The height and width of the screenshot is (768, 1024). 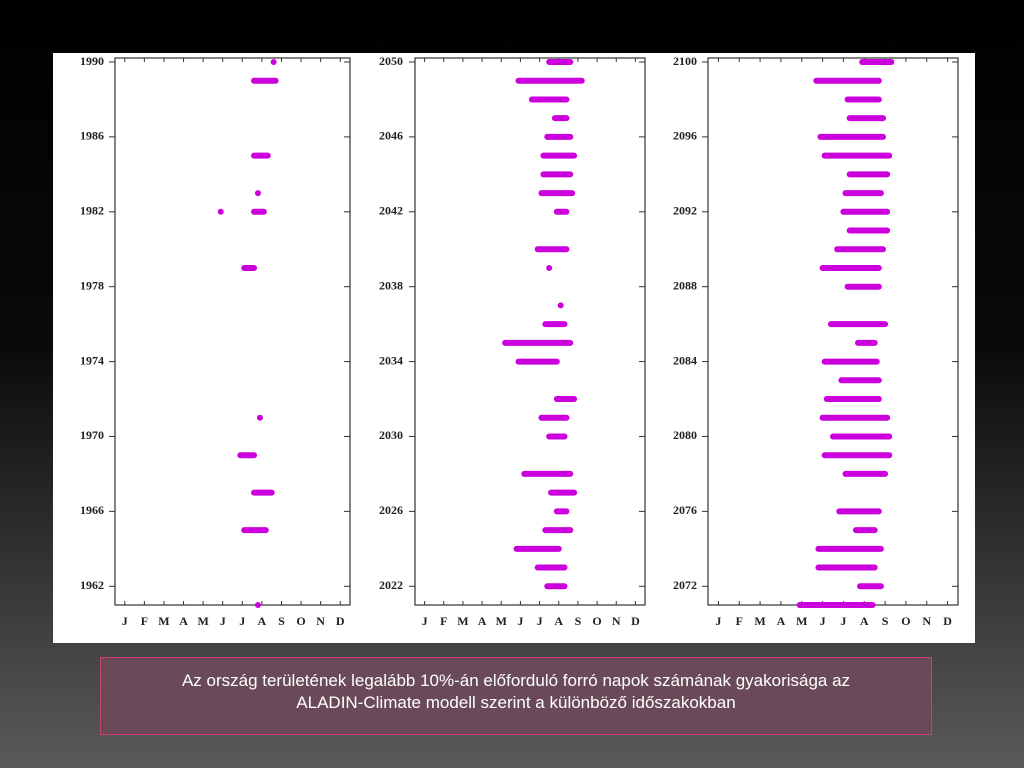 I want to click on y-tick-label: 1974, so click(x=92, y=360).